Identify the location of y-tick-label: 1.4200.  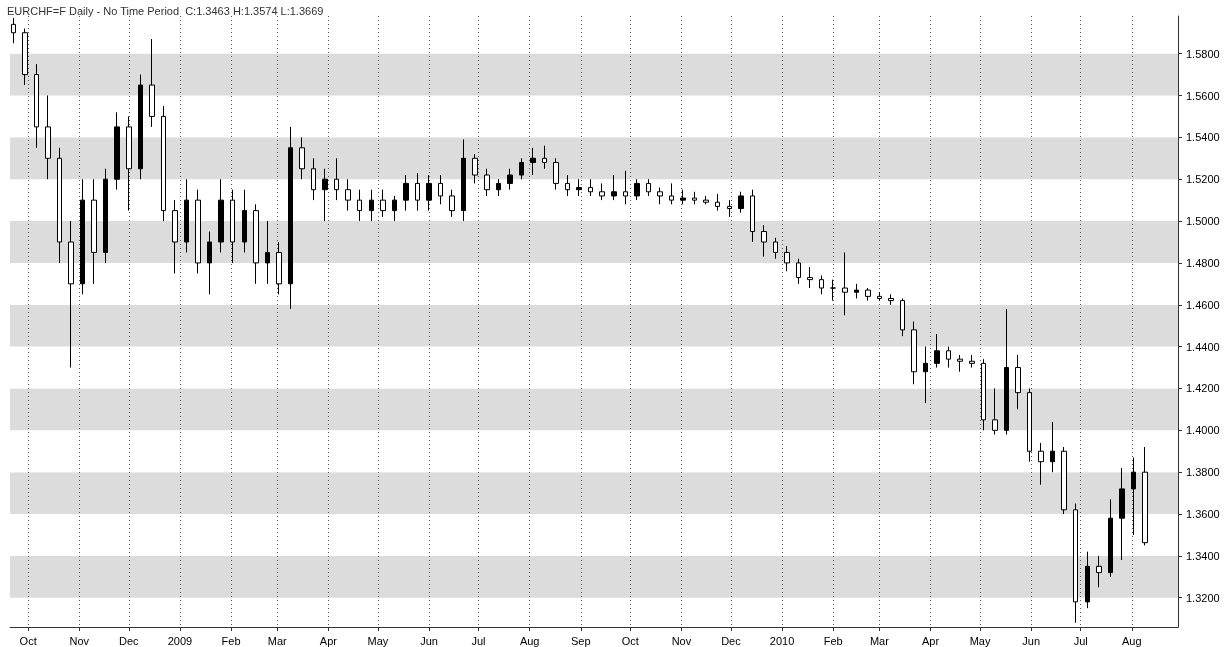
(1203, 388).